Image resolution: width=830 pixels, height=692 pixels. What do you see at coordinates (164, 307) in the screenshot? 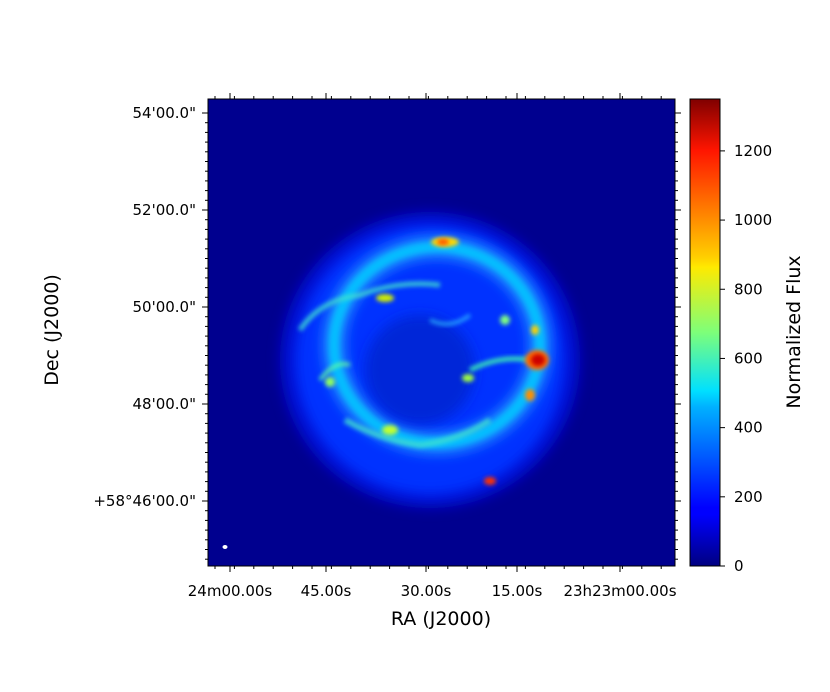
I see `y-tick-label: 50'00.0"` at bounding box center [164, 307].